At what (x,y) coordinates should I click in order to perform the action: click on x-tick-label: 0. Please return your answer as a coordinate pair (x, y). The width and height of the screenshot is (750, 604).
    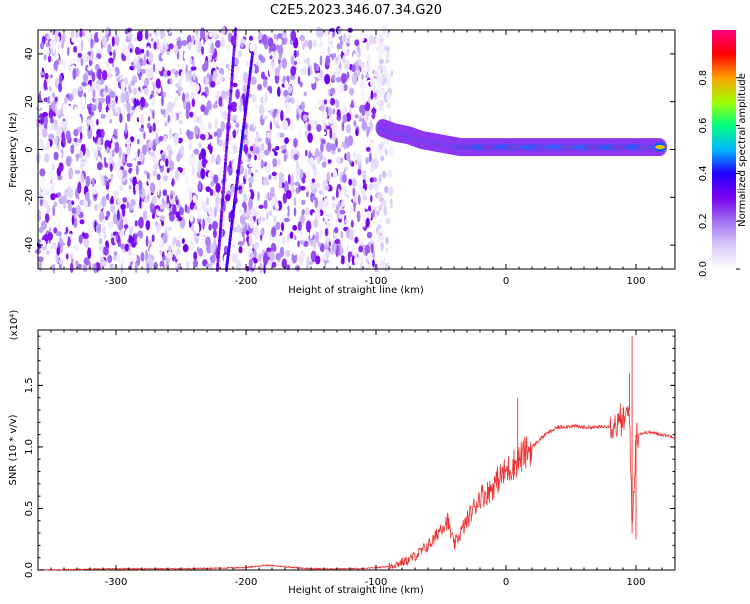
    Looking at the image, I should click on (506, 281).